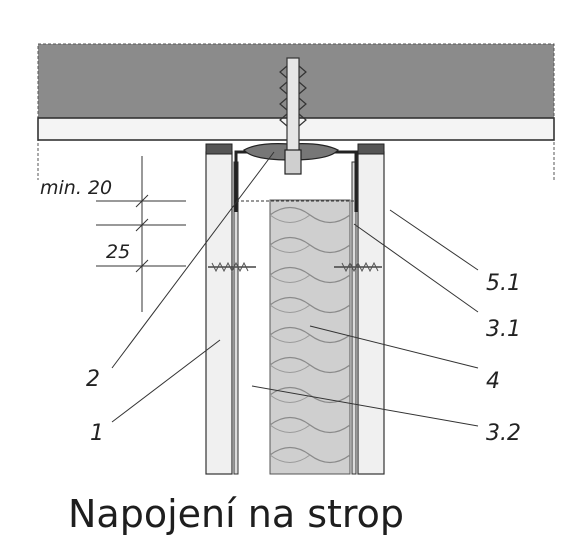 This screenshot has width=578, height=554. I want to click on label-item-2: 2, so click(93, 379).